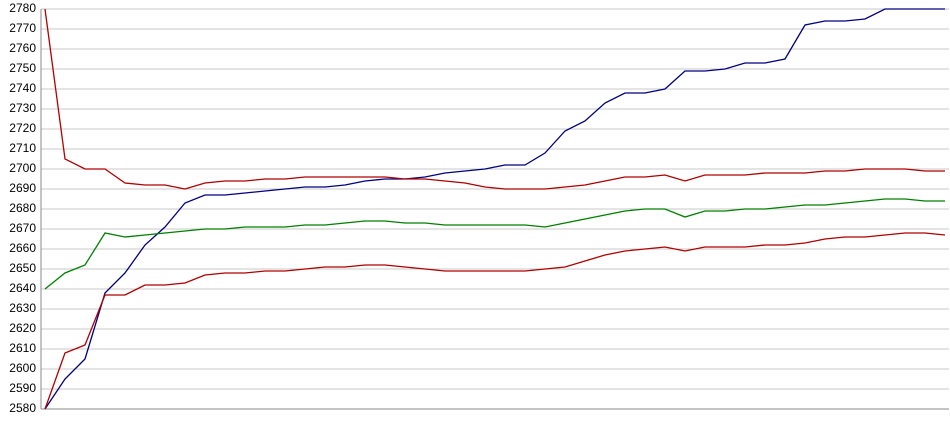 This screenshot has width=950, height=435. What do you see at coordinates (22, 8) in the screenshot?
I see `y-tick-label: 2780` at bounding box center [22, 8].